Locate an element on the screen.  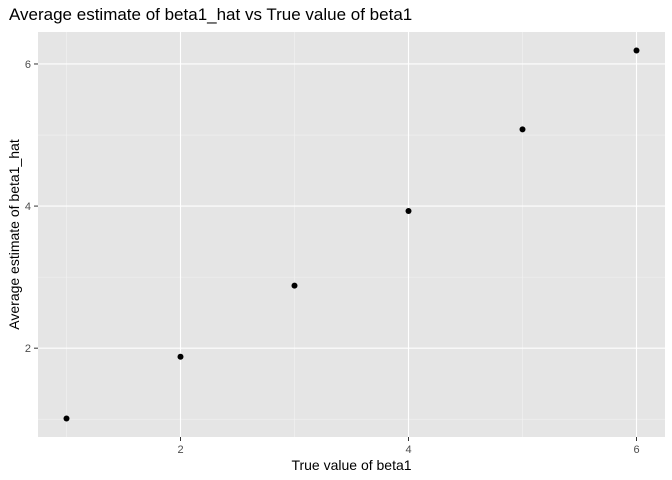
y-axis-title: Average estimate of beta1_hat is located at coordinates (14, 234).